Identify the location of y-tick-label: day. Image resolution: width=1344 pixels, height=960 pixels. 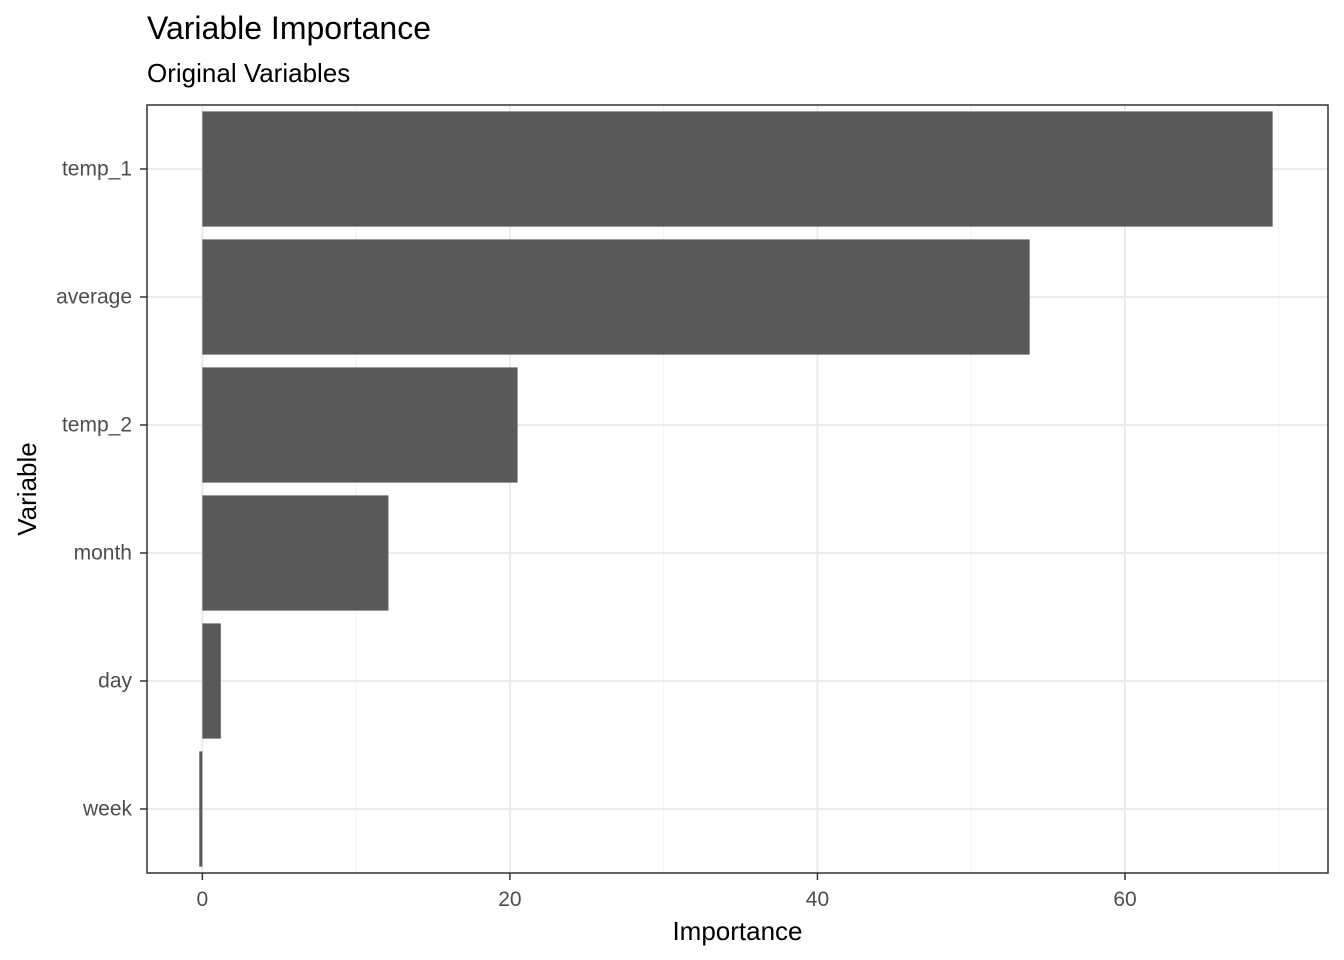
(115, 681).